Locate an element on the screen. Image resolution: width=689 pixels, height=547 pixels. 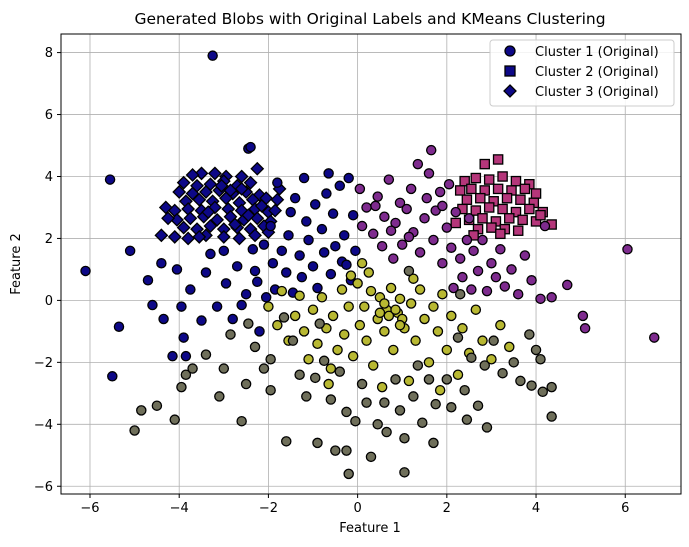
y-tick-label: 6 is located at coordinates (49, 115).